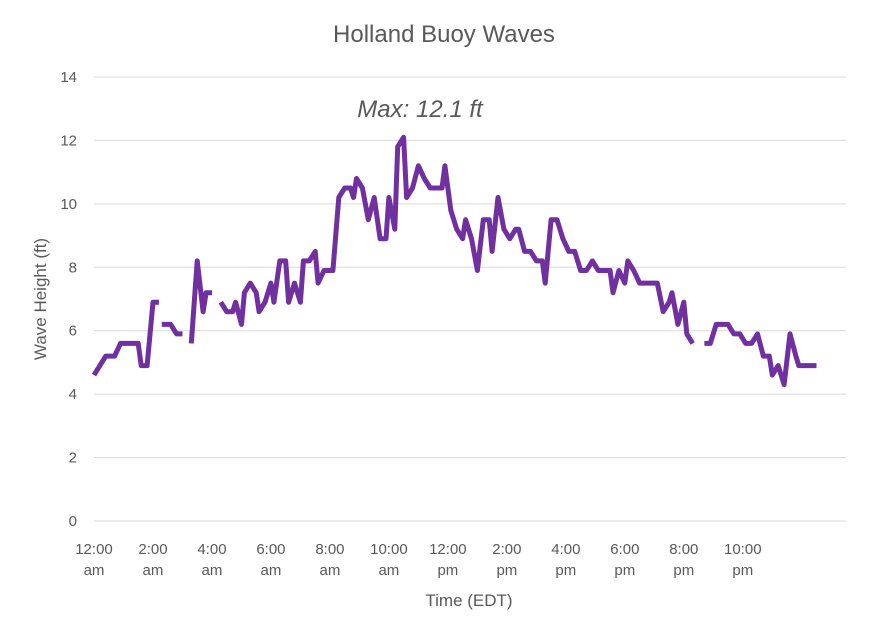 This screenshot has width=888, height=637. I want to click on x-axis-label: Time (EDT), so click(468, 600).